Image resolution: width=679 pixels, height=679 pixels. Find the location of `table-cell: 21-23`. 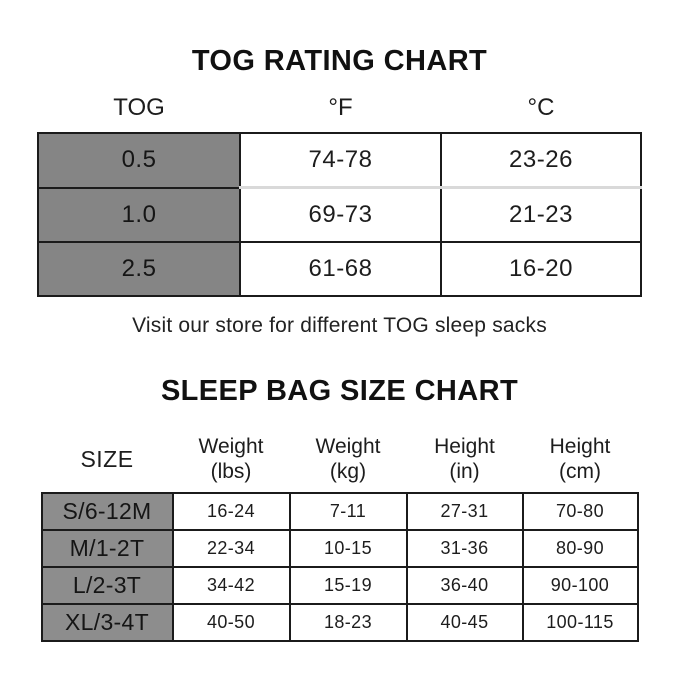

table-cell: 21-23 is located at coordinates (541, 214).